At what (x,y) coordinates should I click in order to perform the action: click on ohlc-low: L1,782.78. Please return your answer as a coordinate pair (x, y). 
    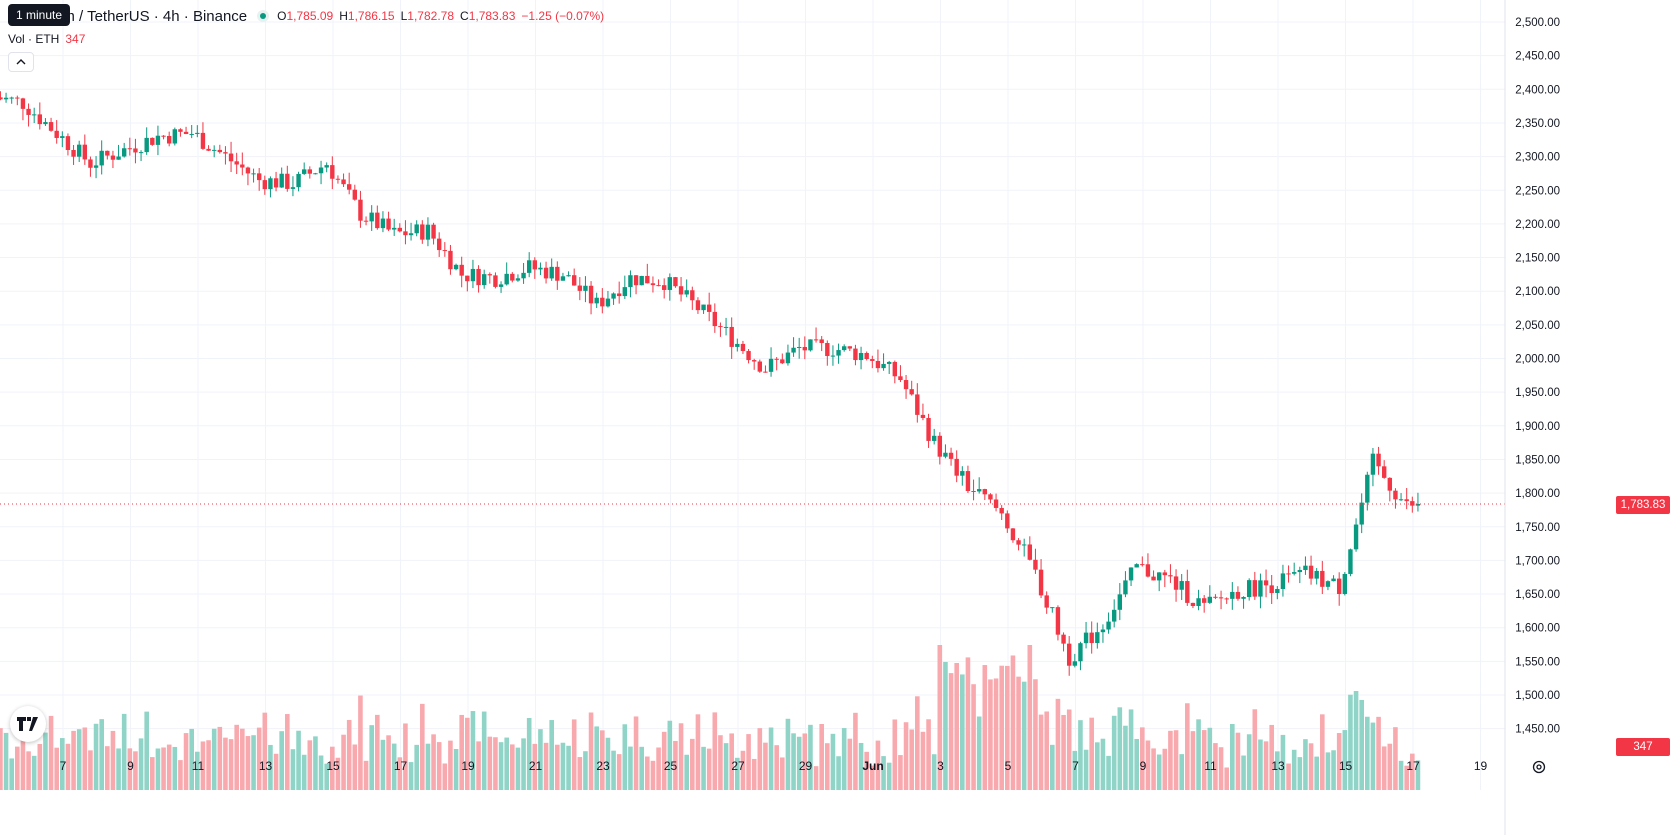
    Looking at the image, I should click on (427, 16).